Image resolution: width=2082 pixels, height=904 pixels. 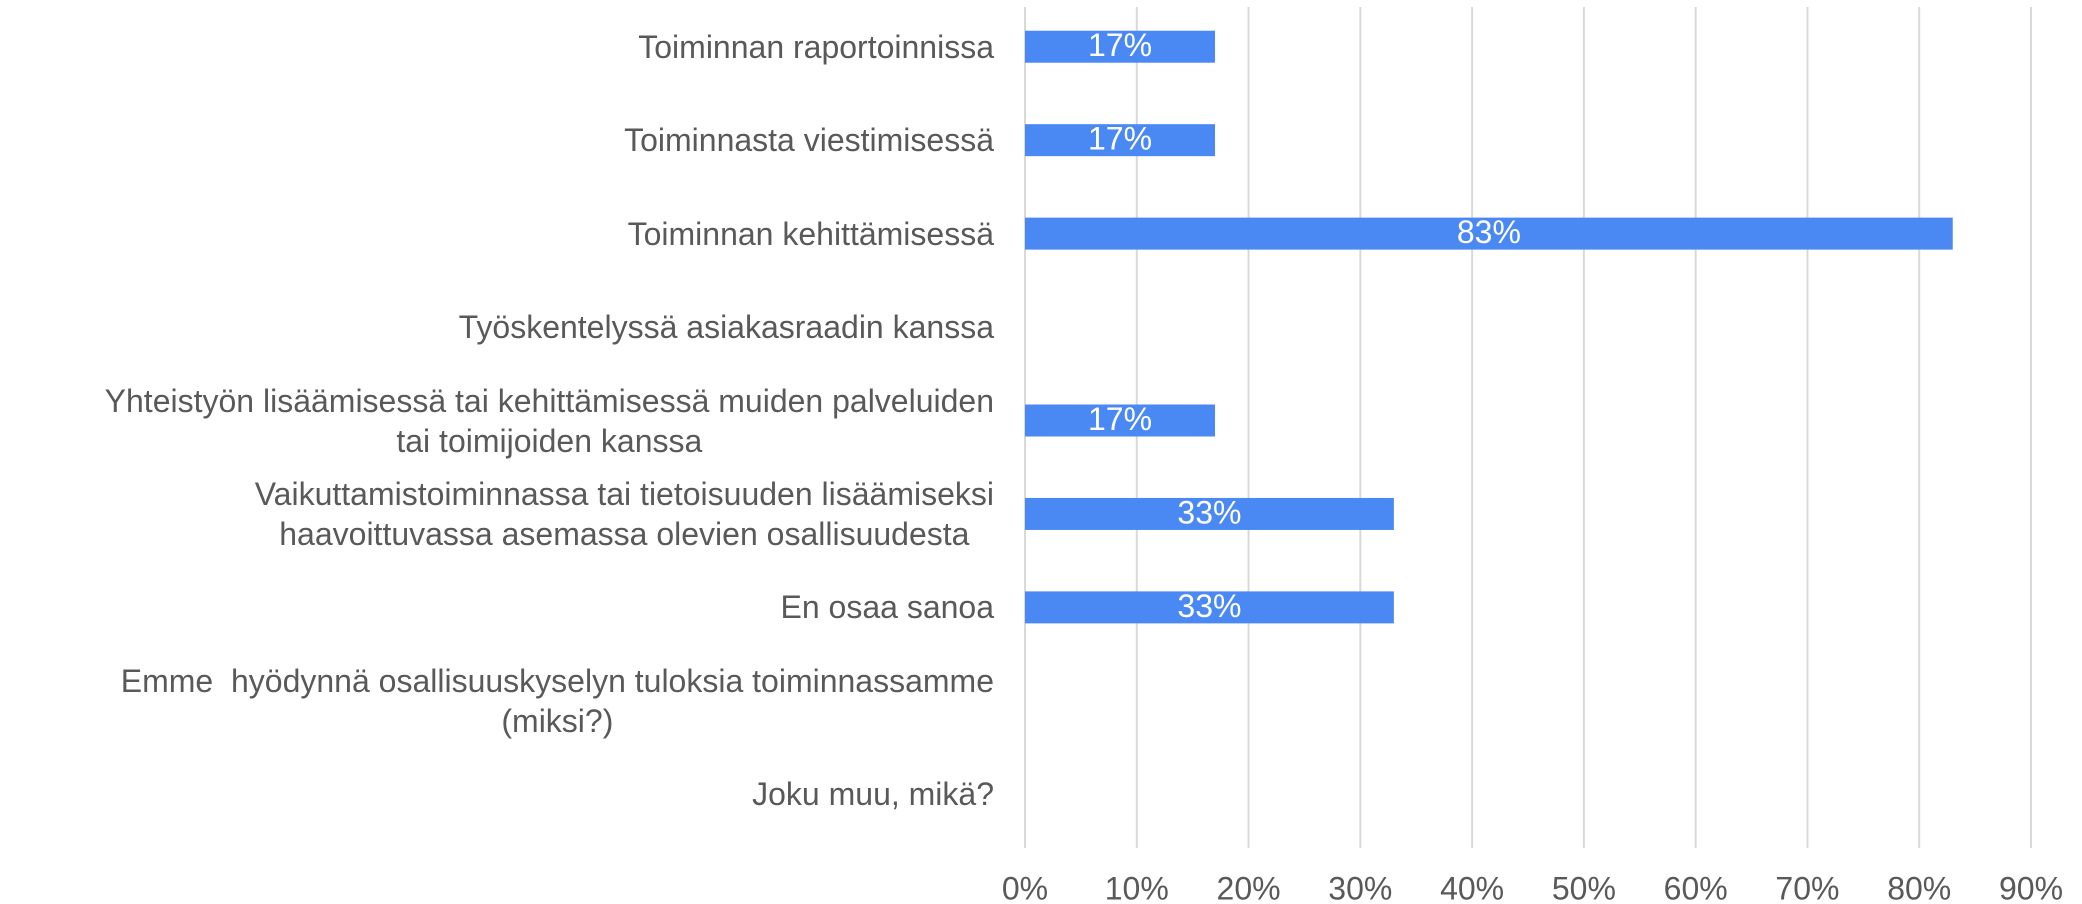 I want to click on data-label: 83%, so click(x=1489, y=232).